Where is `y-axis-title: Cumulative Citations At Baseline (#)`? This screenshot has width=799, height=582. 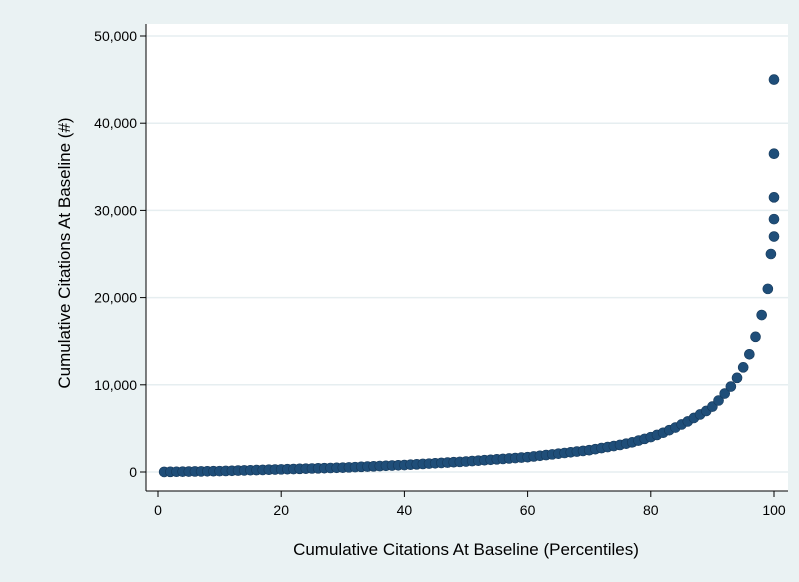 y-axis-title: Cumulative Citations At Baseline (#) is located at coordinates (64, 252).